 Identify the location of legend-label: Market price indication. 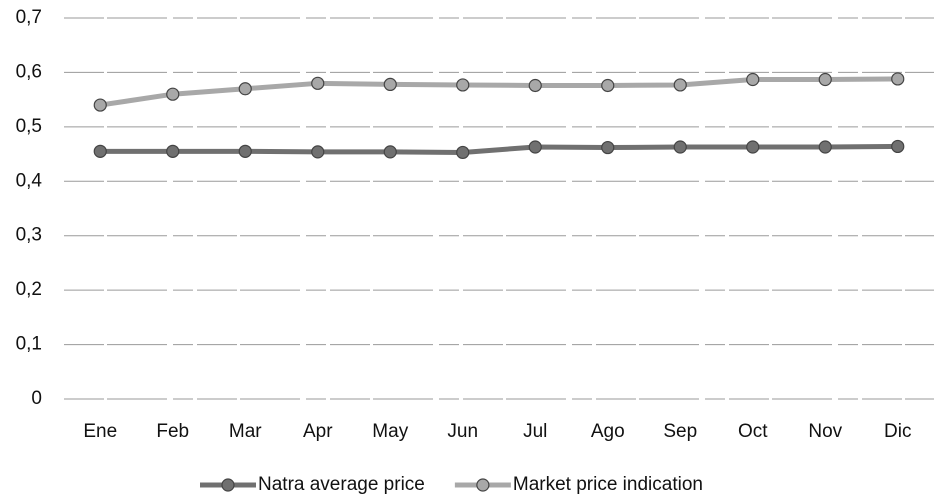
(608, 484).